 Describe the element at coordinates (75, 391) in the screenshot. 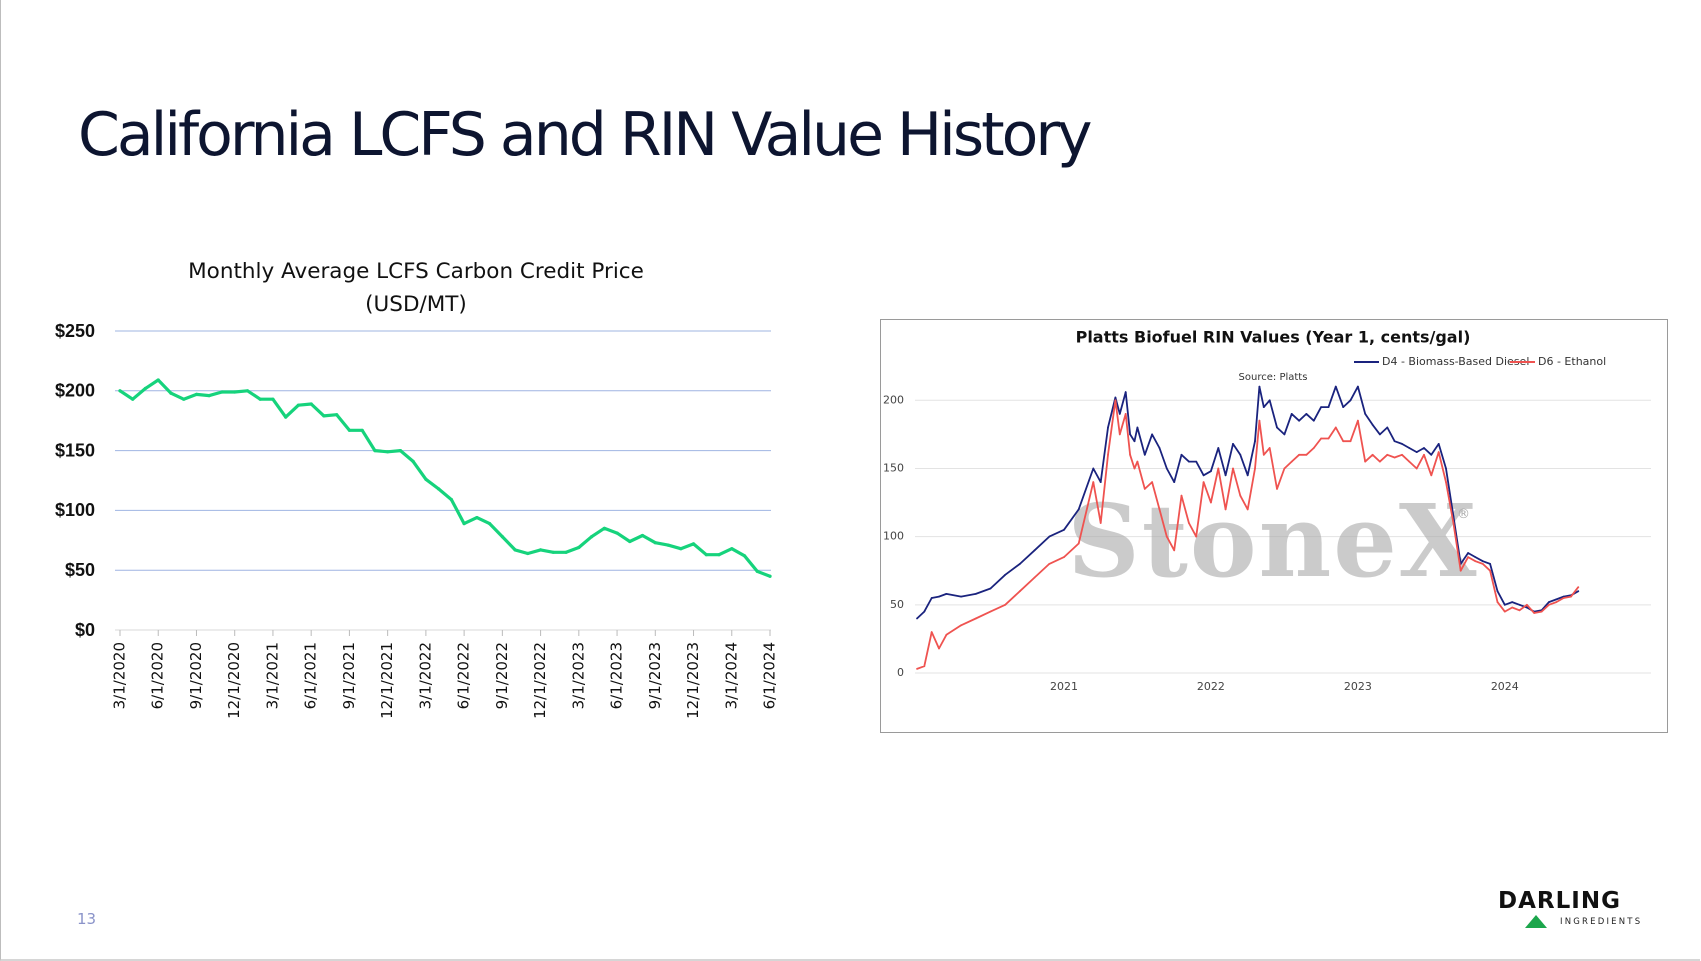

I see `lcfs-y-tick-label: $200` at that location.